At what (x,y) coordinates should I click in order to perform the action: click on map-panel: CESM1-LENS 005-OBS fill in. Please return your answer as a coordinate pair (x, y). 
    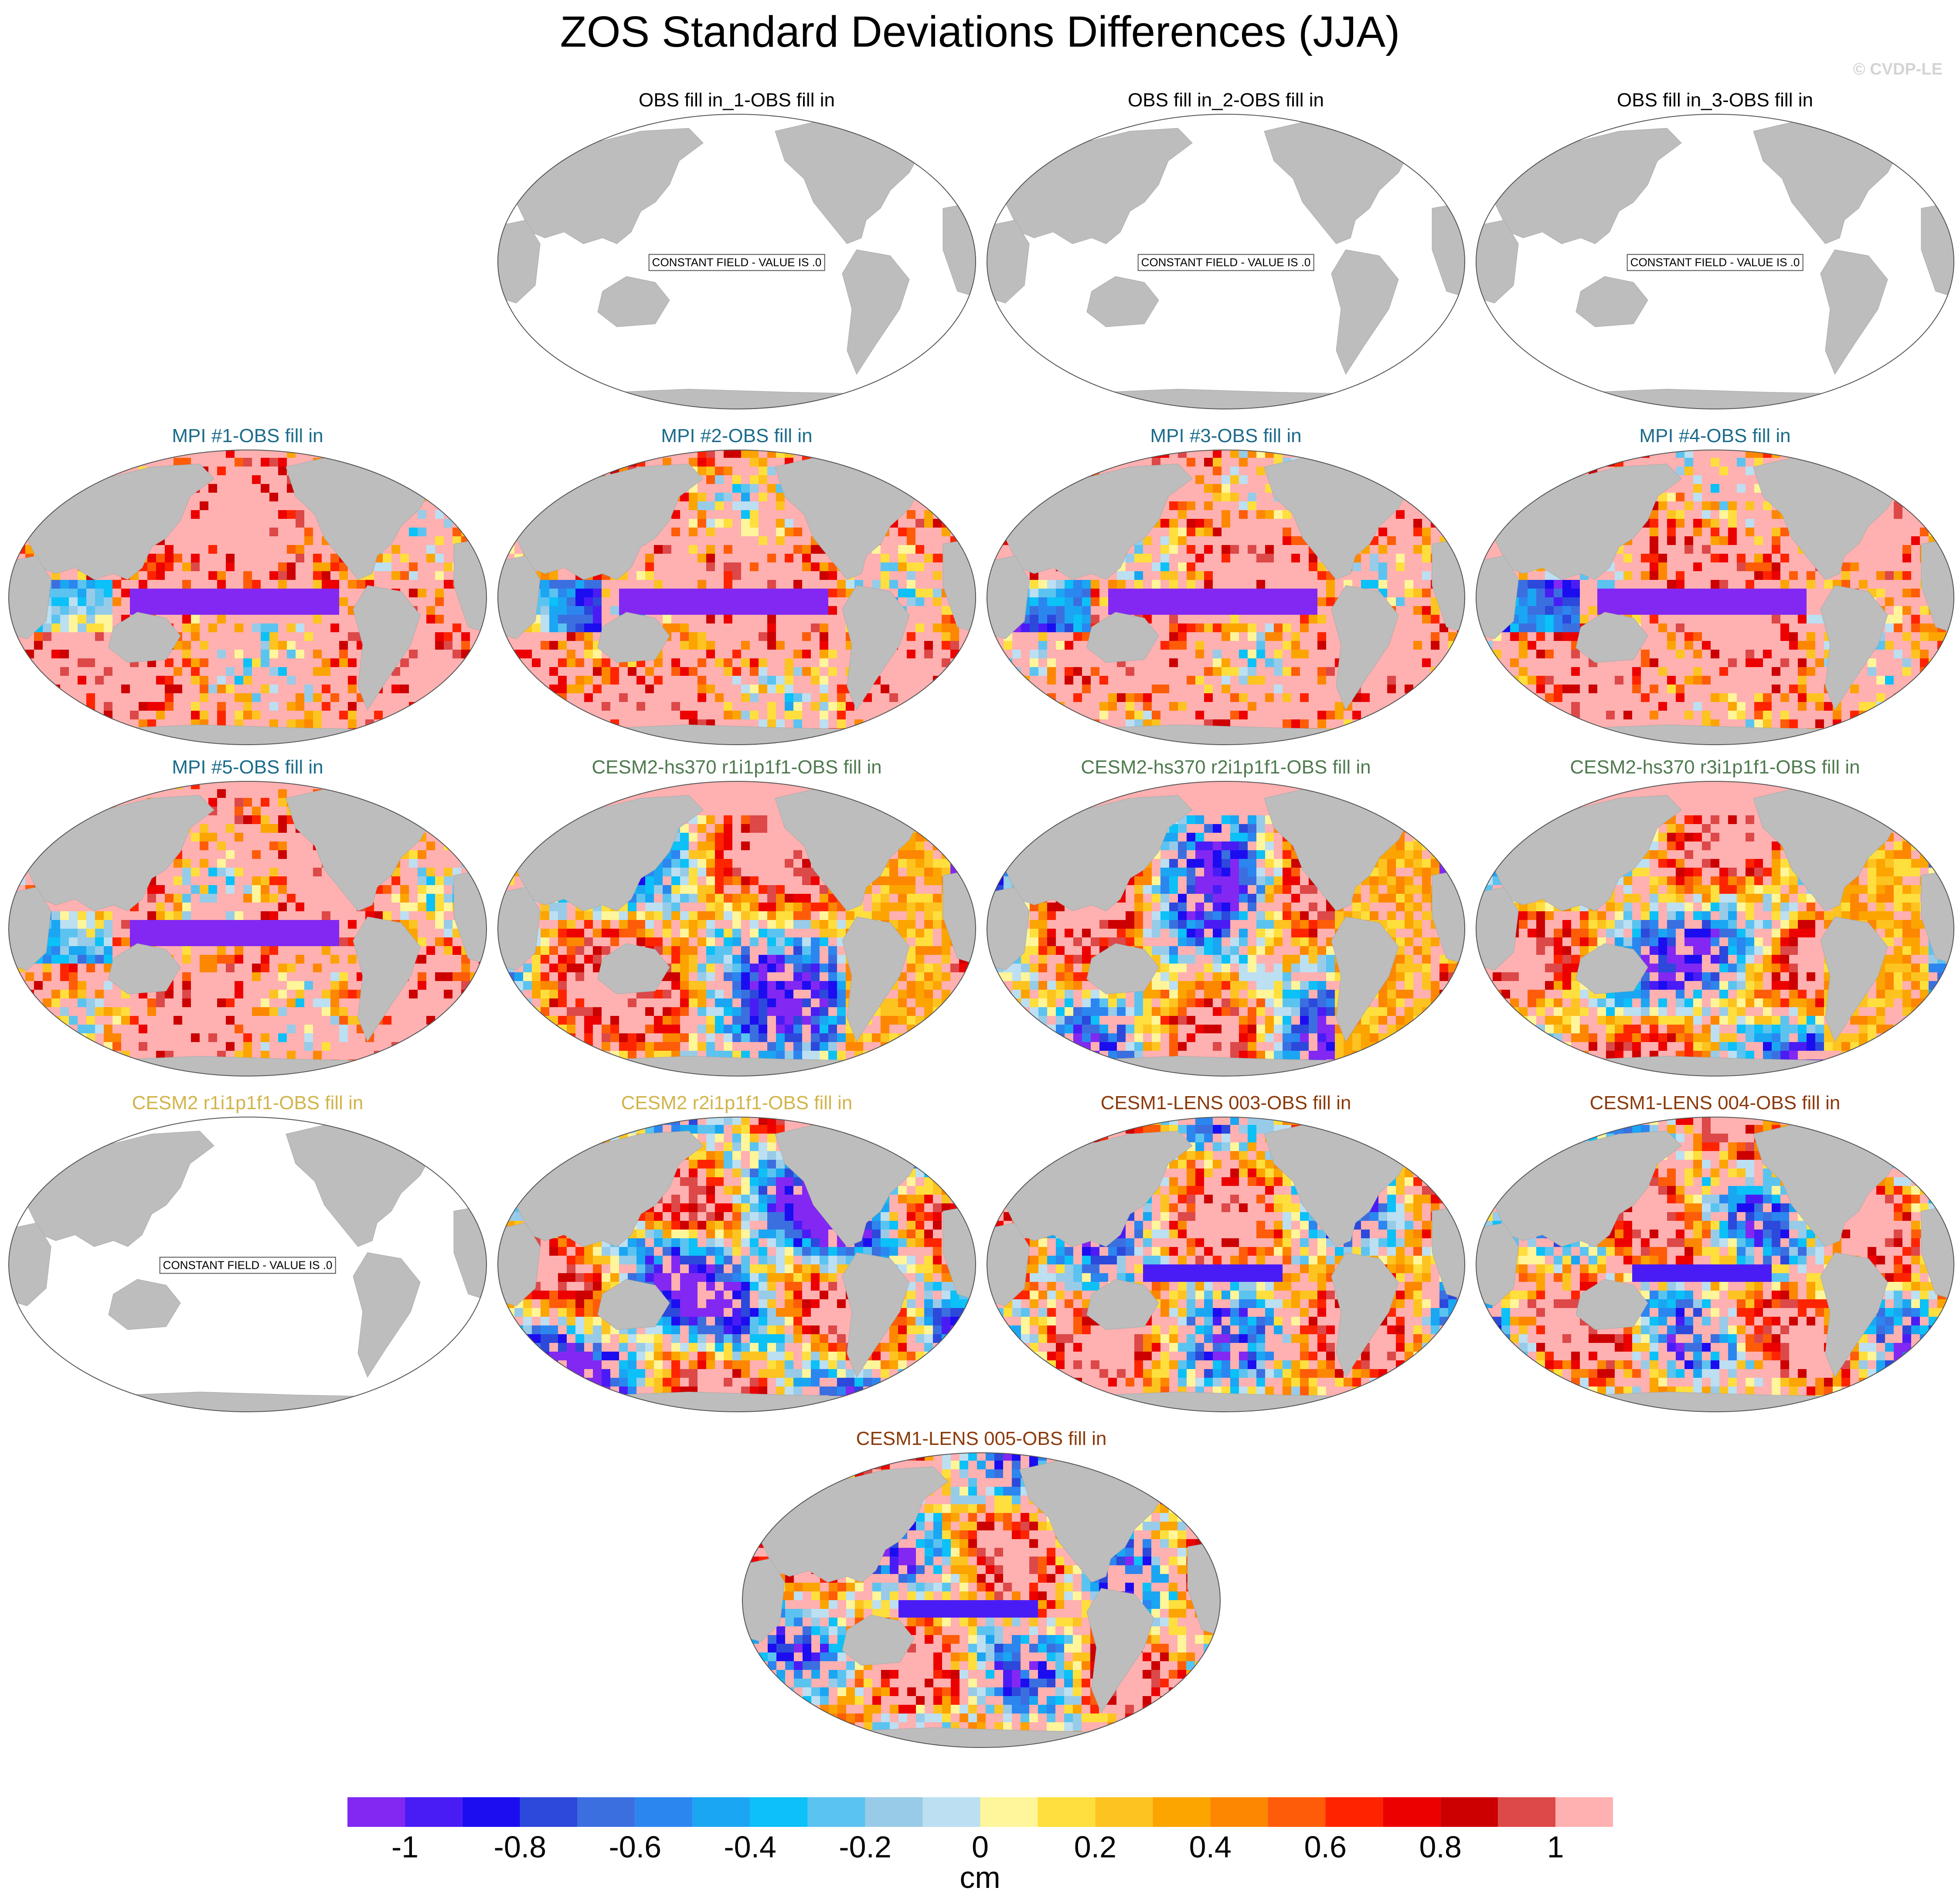
    Looking at the image, I should click on (981, 1587).